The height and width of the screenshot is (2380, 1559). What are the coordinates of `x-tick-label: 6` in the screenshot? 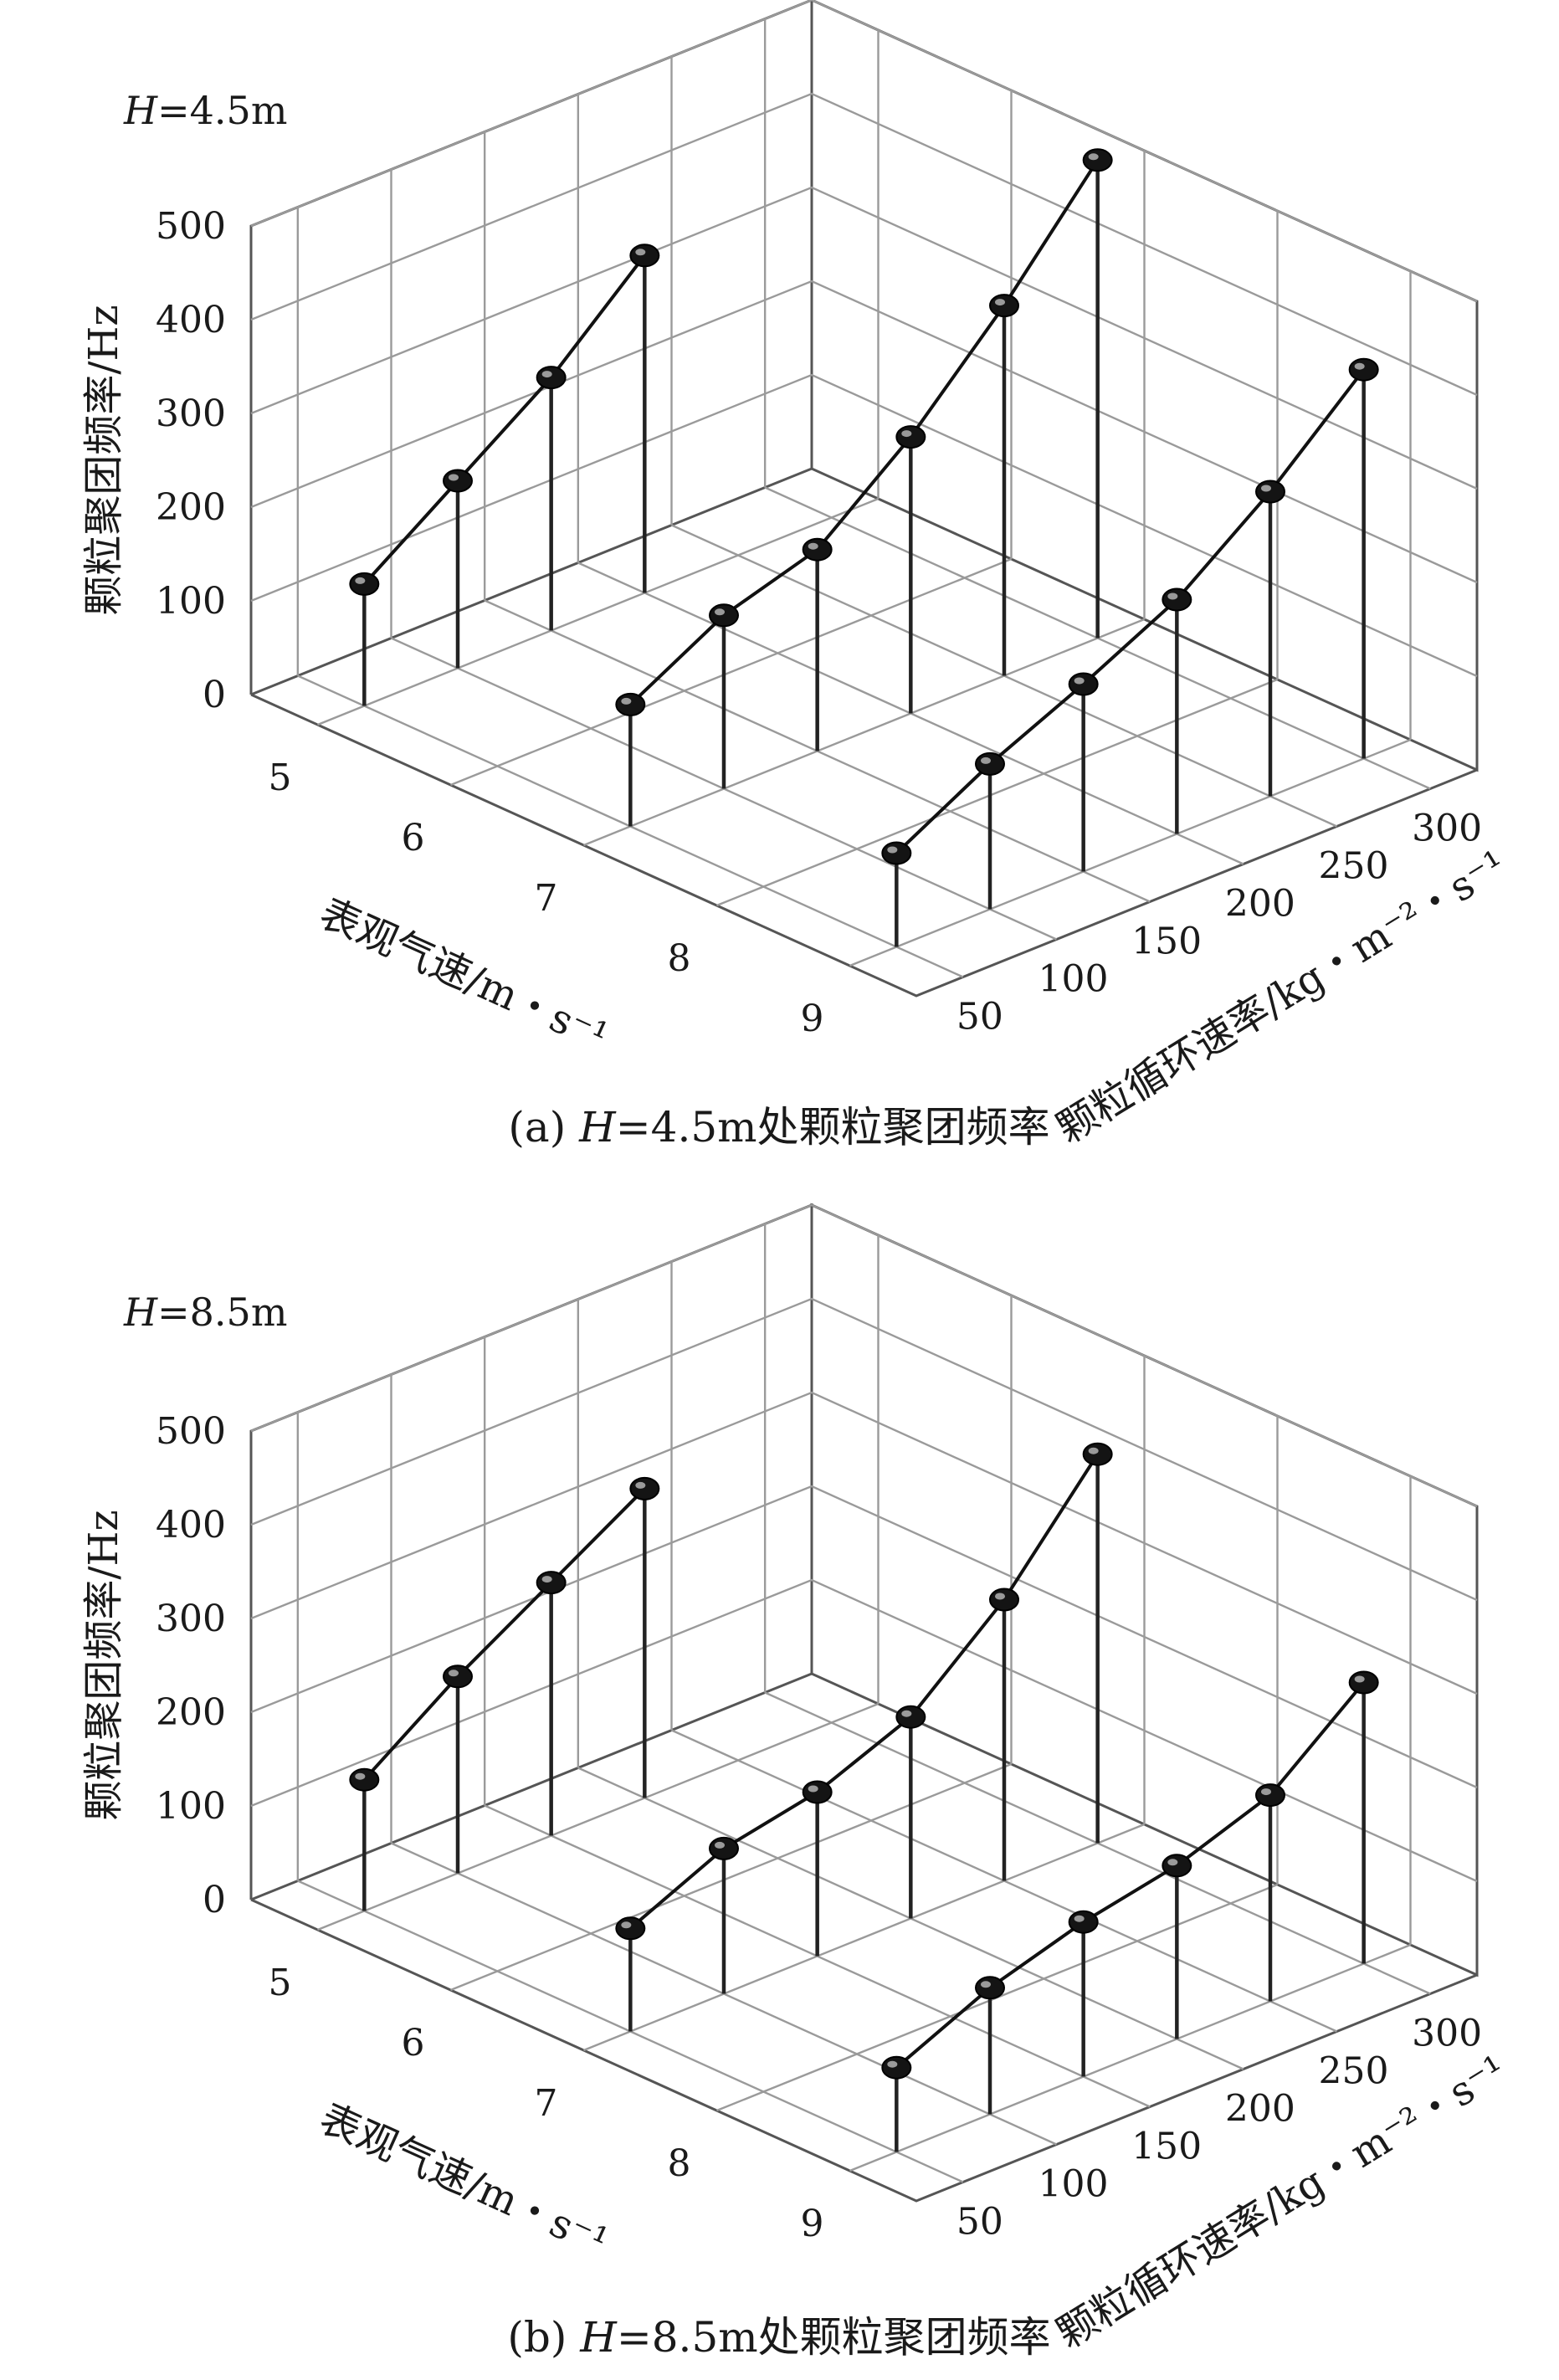 It's located at (413, 2043).